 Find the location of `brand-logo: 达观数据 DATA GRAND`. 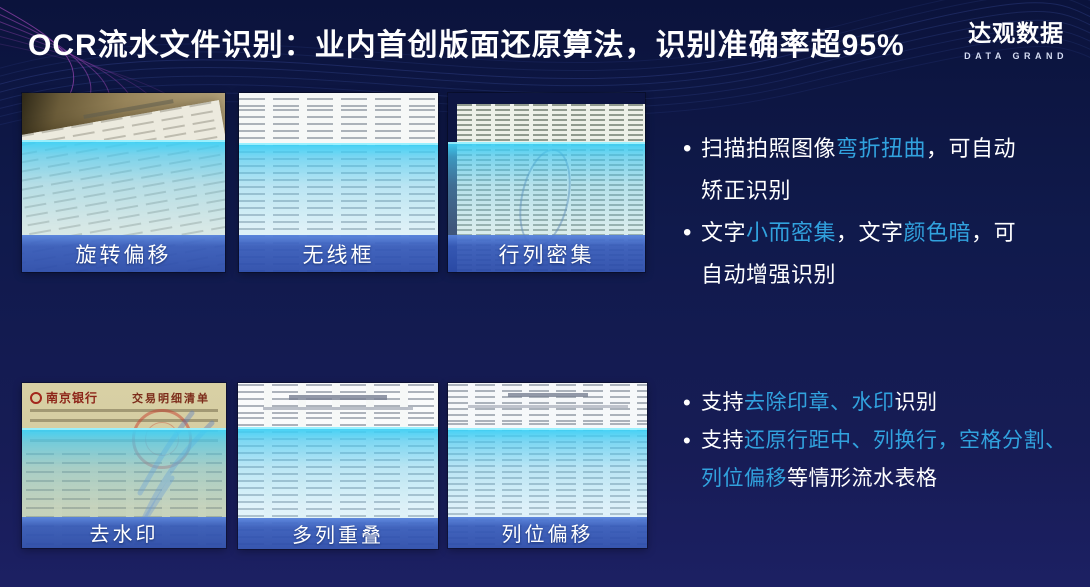

brand-logo: 达观数据 DATA GRAND is located at coordinates (1016, 37).